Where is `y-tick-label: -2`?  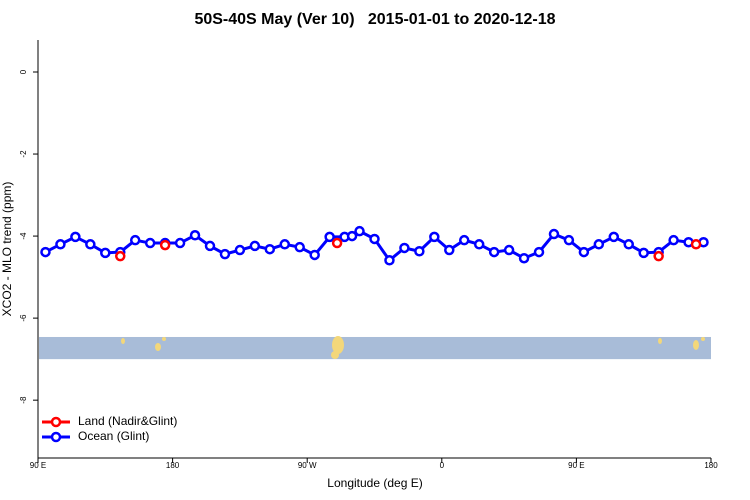 y-tick-label: -2 is located at coordinates (23, 154).